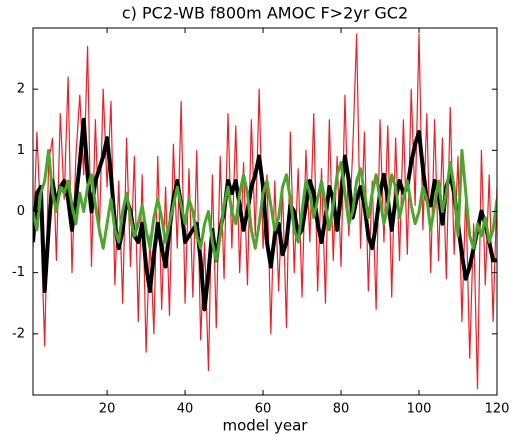 Image resolution: width=512 pixels, height=438 pixels. I want to click on y-tick-label: 2, so click(21, 89).